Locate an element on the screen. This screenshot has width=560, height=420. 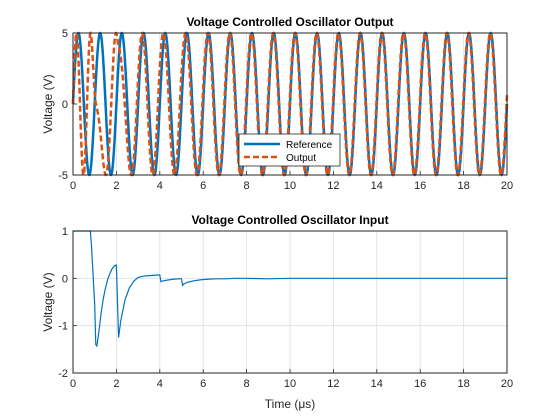
output-plot-ytick-label: 0 is located at coordinates (65, 105).